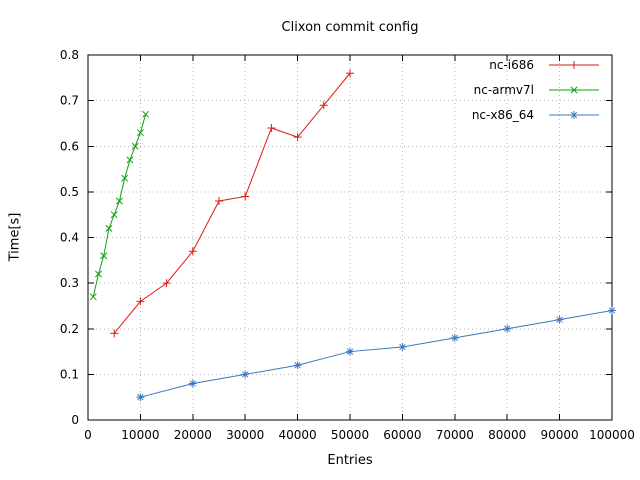 Image resolution: width=640 pixels, height=480 pixels. I want to click on x-tick-label: 40000, so click(298, 435).